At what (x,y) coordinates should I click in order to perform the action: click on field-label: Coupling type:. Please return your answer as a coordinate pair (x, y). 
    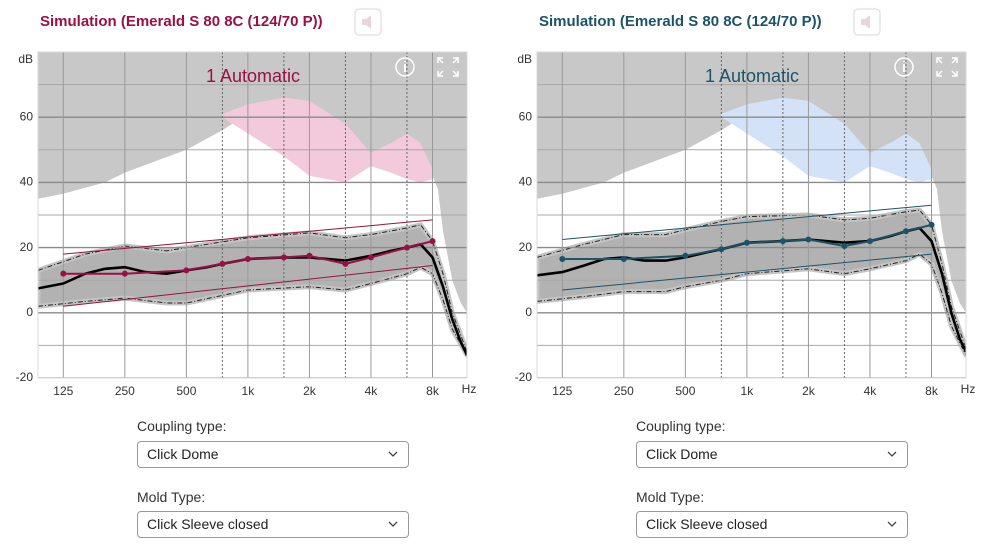
    Looking at the image, I should click on (182, 426).